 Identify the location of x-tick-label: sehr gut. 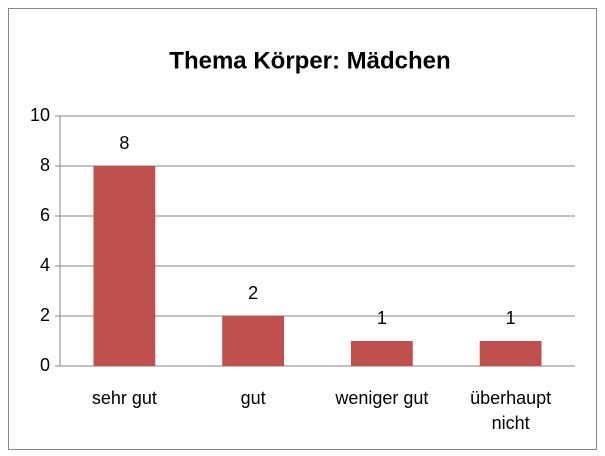
(124, 398).